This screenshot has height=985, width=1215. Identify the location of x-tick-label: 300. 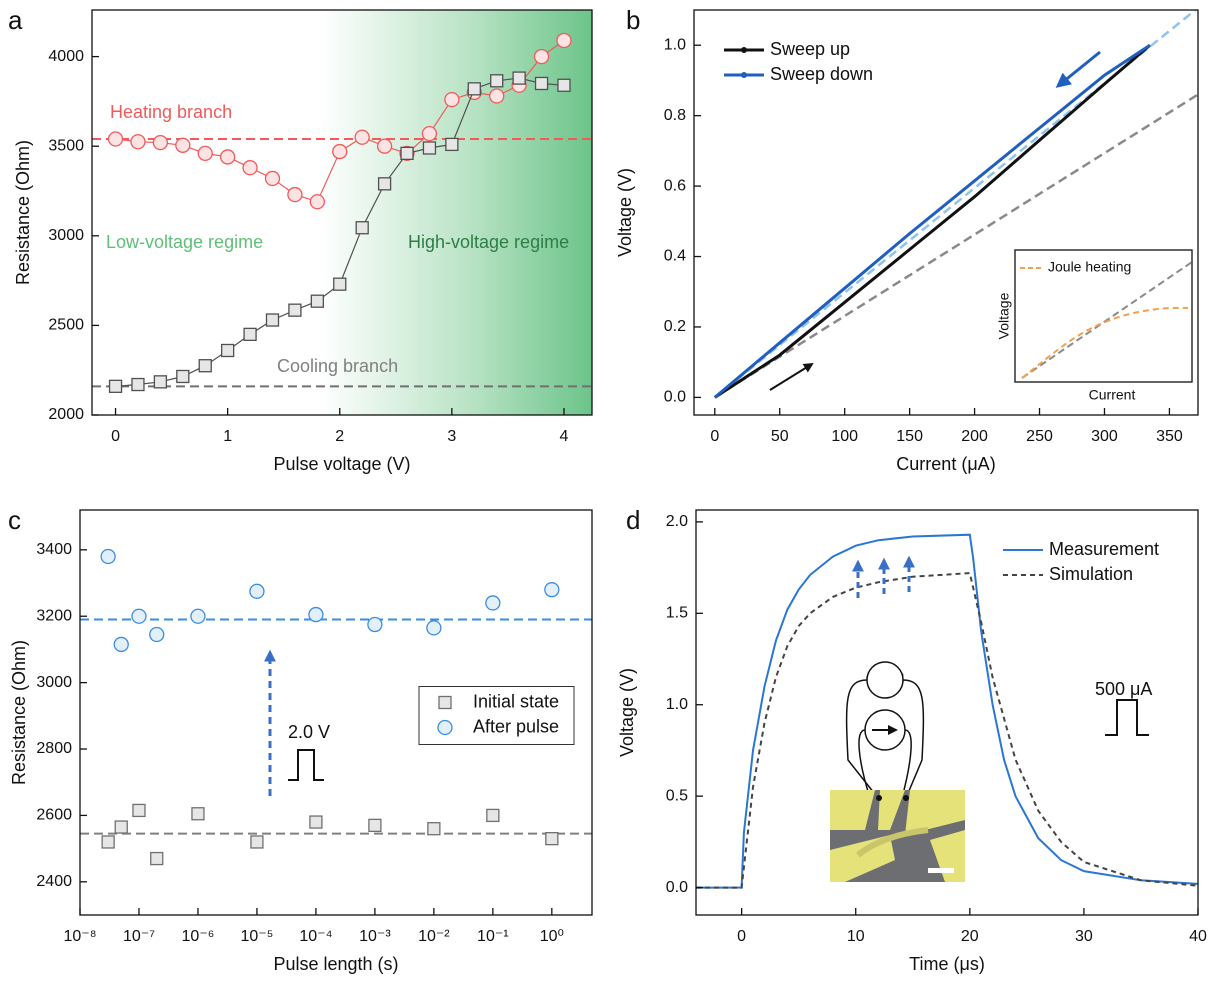
(1104, 436).